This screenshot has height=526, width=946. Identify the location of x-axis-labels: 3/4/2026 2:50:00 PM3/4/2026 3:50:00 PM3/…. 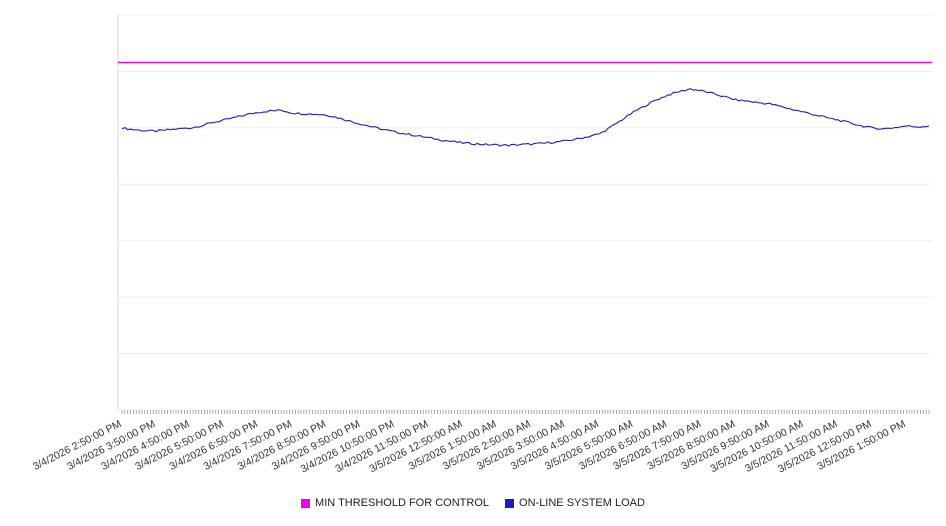
(469, 447).